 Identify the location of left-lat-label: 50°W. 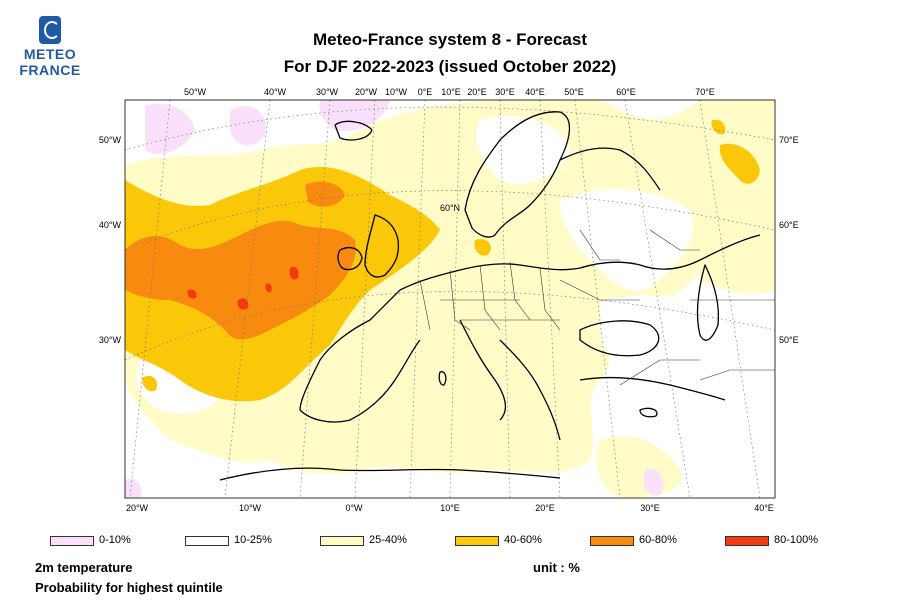
(110, 140).